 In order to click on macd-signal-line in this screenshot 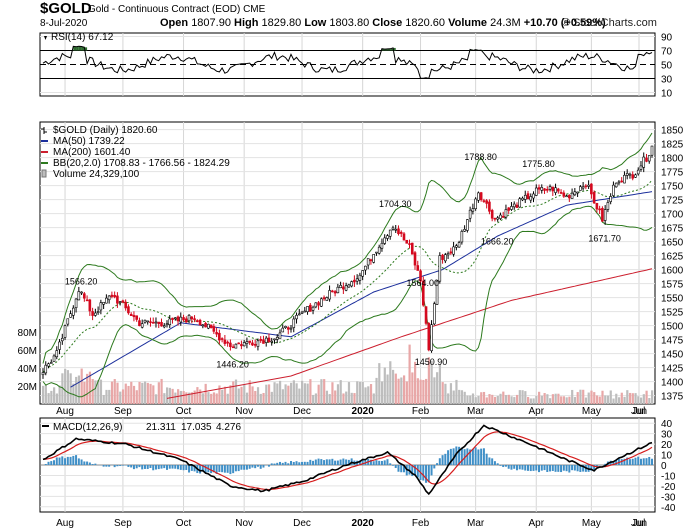, I will do `click(347, 461)`.